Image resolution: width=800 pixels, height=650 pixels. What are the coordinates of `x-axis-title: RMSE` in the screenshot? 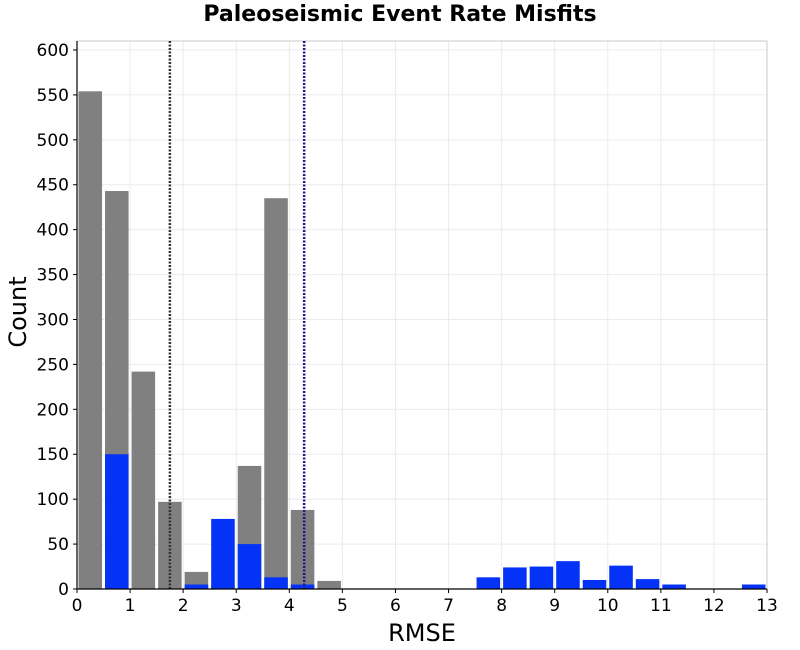 It's located at (422, 633).